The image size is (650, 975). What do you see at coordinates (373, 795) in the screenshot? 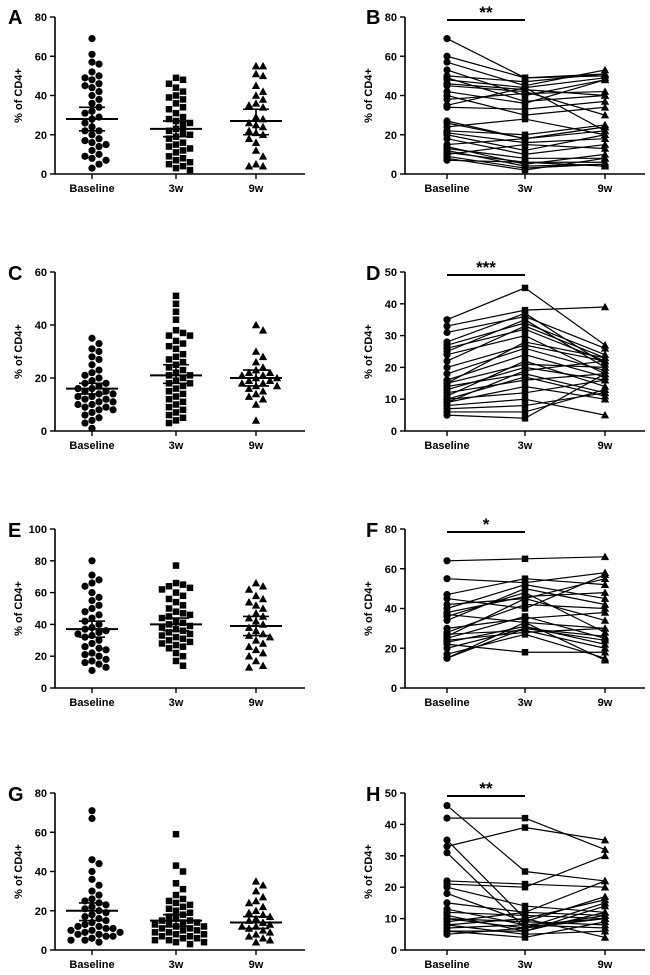
I see `panel-letter-h: H` at bounding box center [373, 795].